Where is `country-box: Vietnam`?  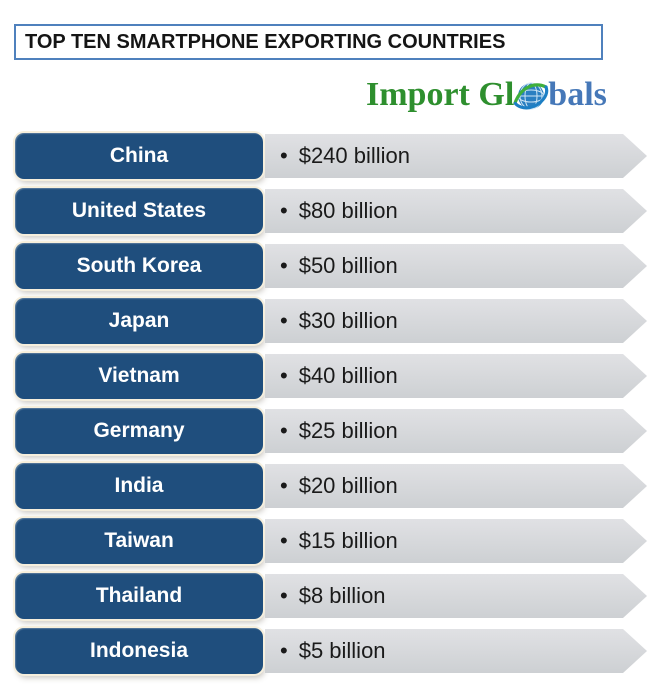 country-box: Vietnam is located at coordinates (139, 376).